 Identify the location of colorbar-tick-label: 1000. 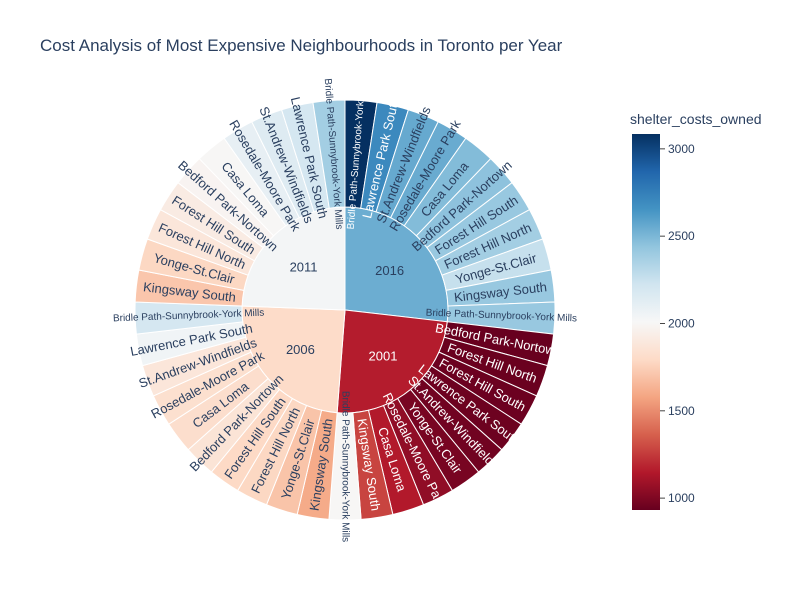
(681, 498).